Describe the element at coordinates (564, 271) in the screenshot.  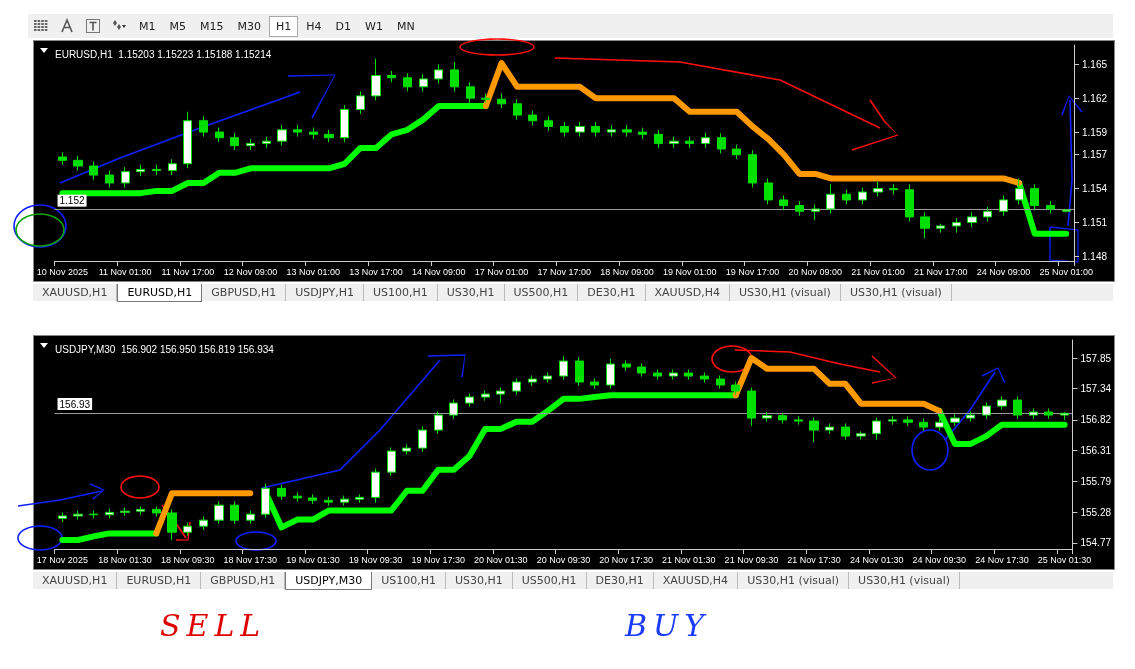
I see `x-tick-label: 17 Nov 17:00` at that location.